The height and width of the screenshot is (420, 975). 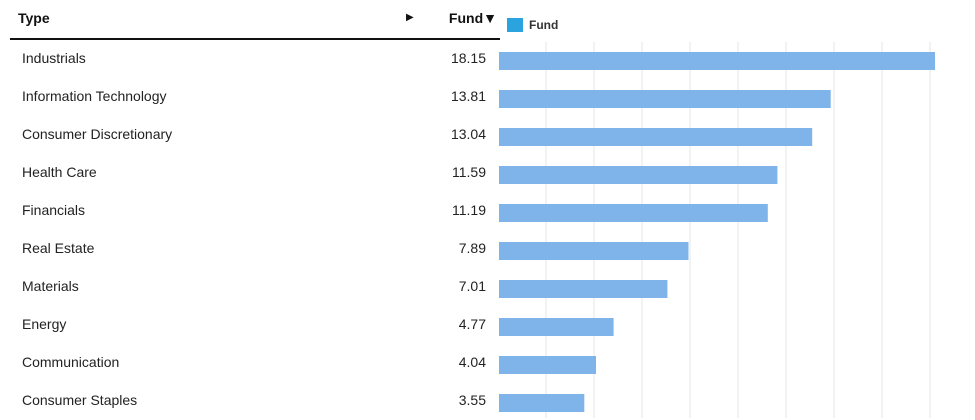 What do you see at coordinates (59, 172) in the screenshot?
I see `sector-label: Health Care` at bounding box center [59, 172].